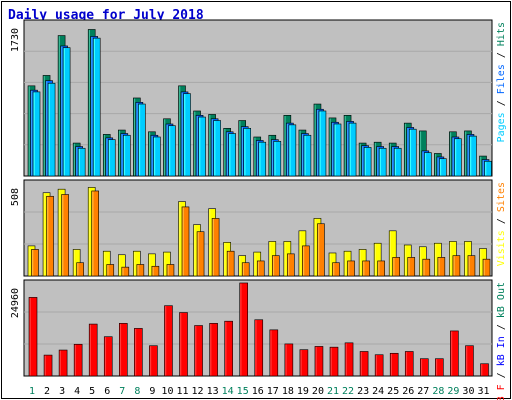 This screenshot has height=400, width=512. What do you see at coordinates (393, 391) in the screenshot?
I see `x-tick-label: 25` at bounding box center [393, 391].